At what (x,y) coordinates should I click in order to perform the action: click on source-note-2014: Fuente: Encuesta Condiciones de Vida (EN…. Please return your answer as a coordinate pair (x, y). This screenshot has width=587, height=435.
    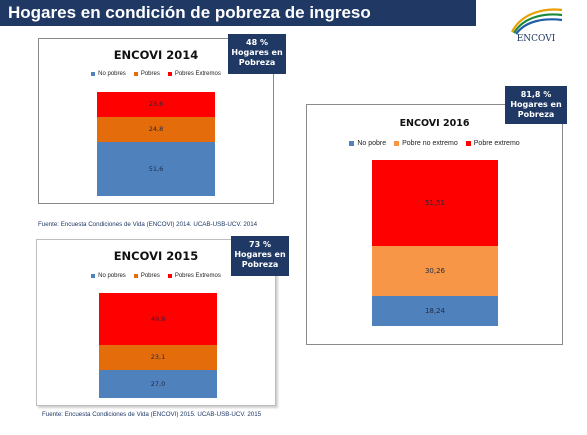
    Looking at the image, I should click on (148, 224).